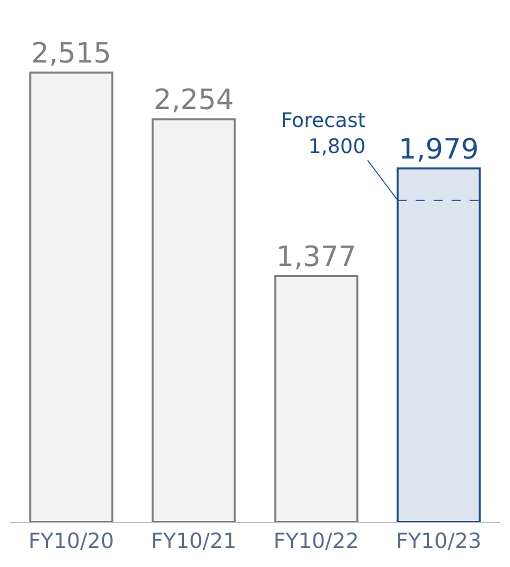 The width and height of the screenshot is (510, 567). I want to click on ref-line-label: Forecast 1,800, so click(323, 133).